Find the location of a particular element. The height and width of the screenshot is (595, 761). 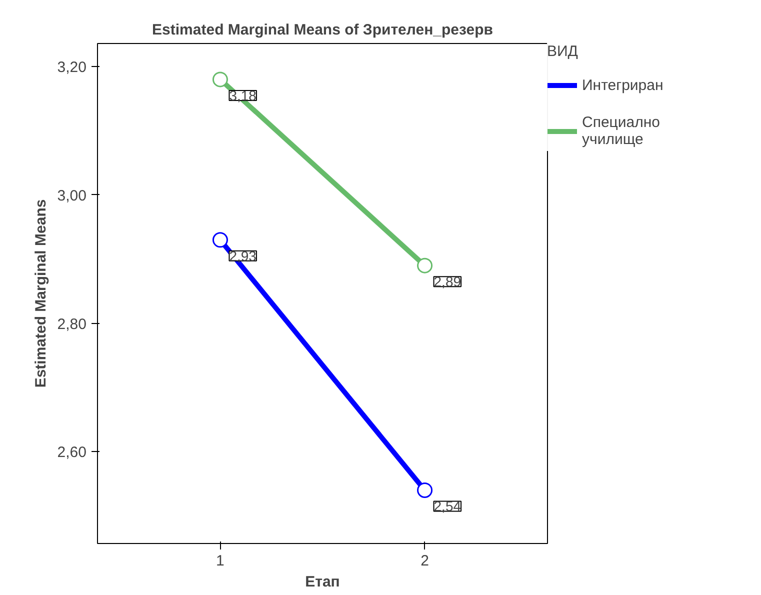

legend-title: ВИД is located at coordinates (563, 51).